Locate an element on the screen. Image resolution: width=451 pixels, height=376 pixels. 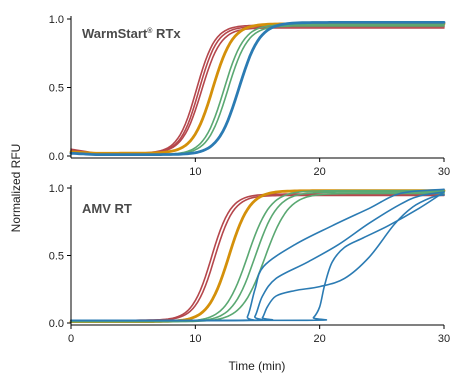
panel-title: AMV RT is located at coordinates (107, 208).